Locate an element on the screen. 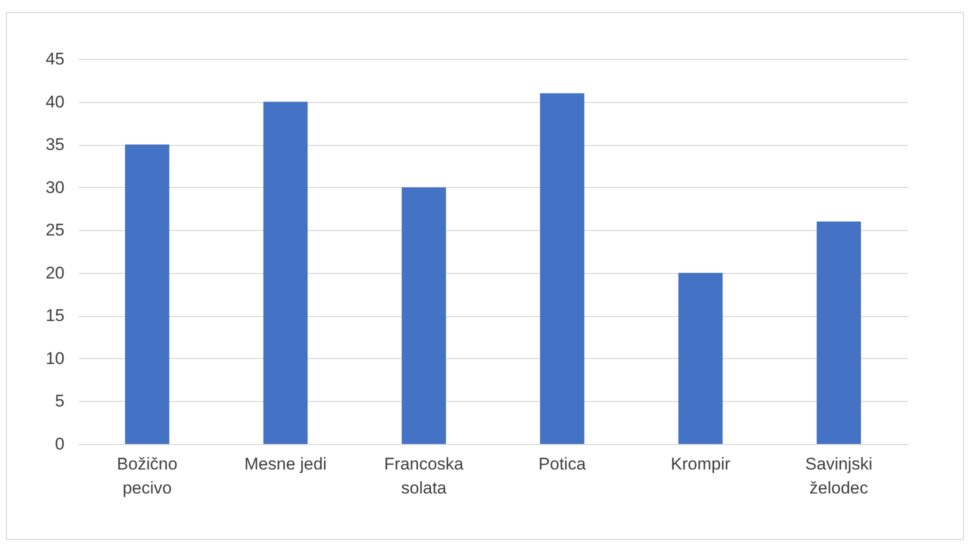 This screenshot has width=973, height=545. y-tick-label: 20 is located at coordinates (55, 272).